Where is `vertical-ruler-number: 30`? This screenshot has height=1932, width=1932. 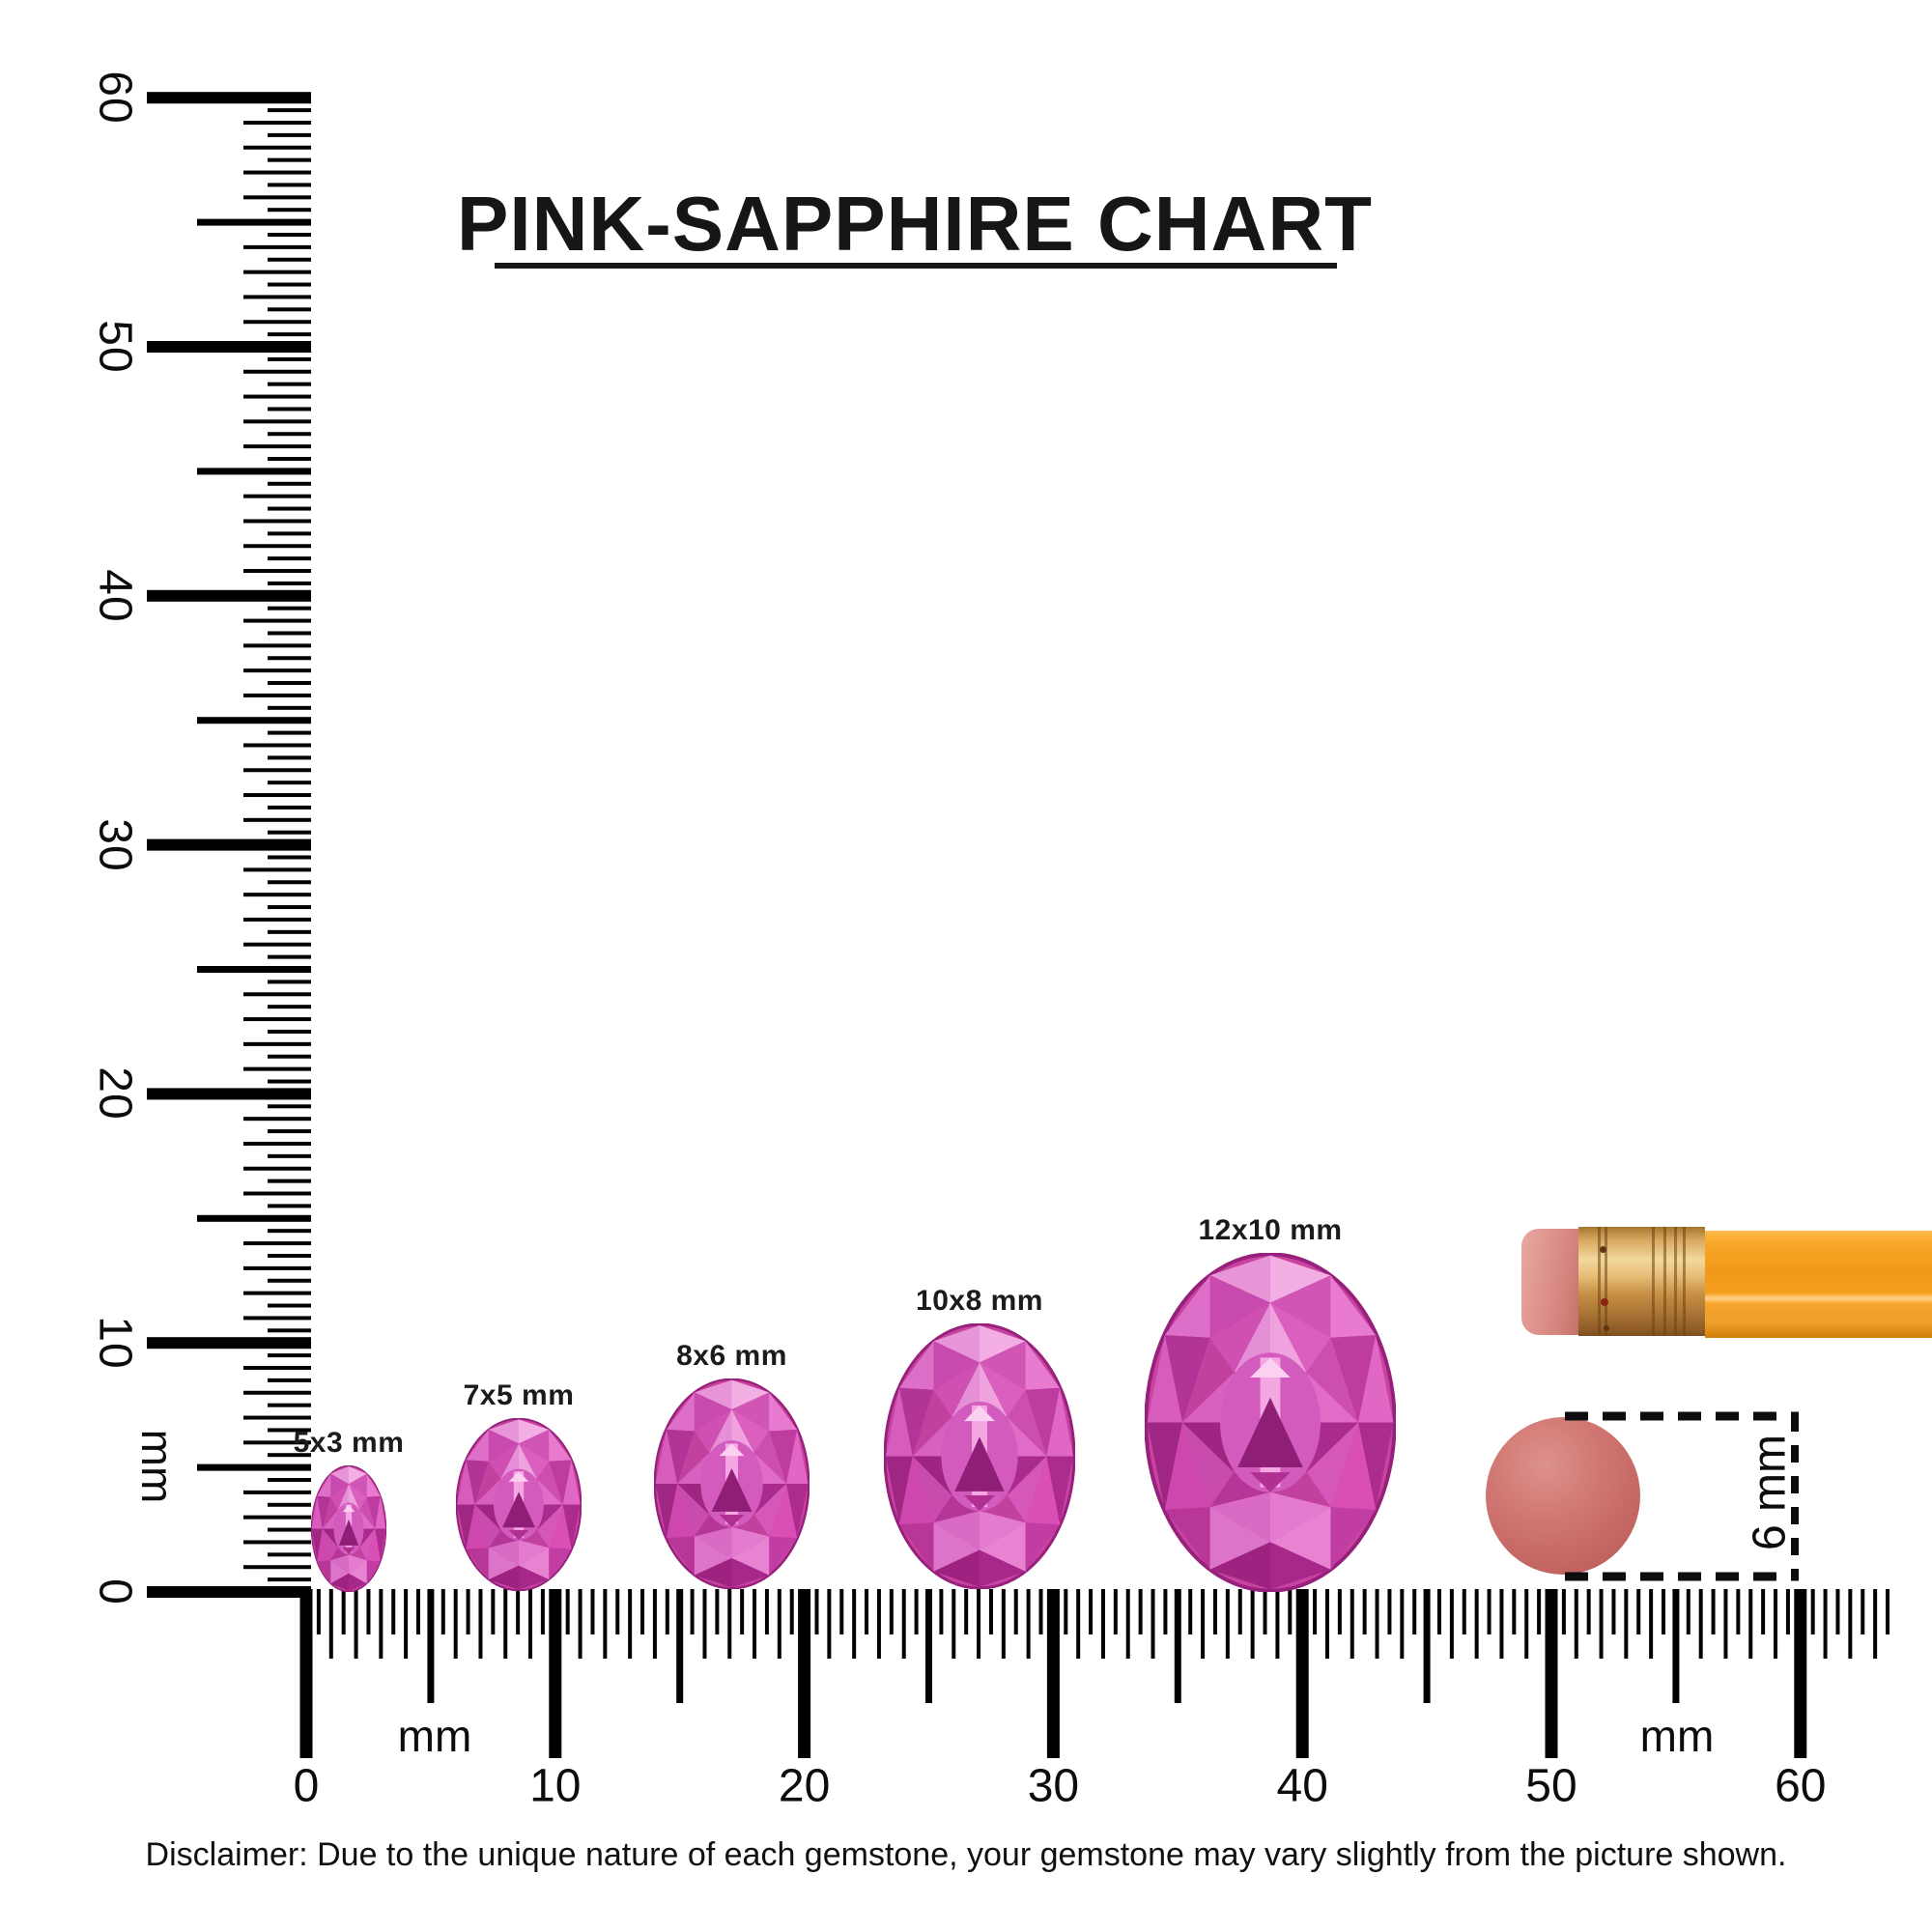
vertical-ruler-number: 30 is located at coordinates (115, 844).